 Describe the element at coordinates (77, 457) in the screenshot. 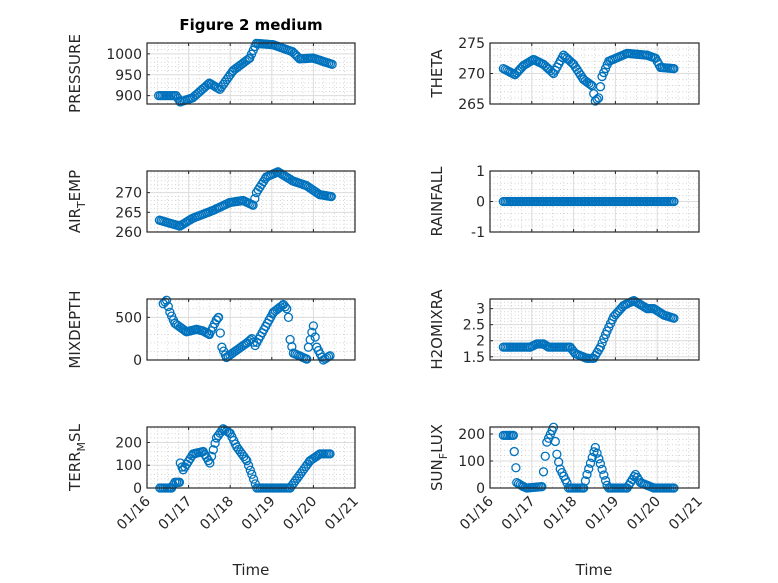

I see `y-axis-label: TERRMSL` at that location.